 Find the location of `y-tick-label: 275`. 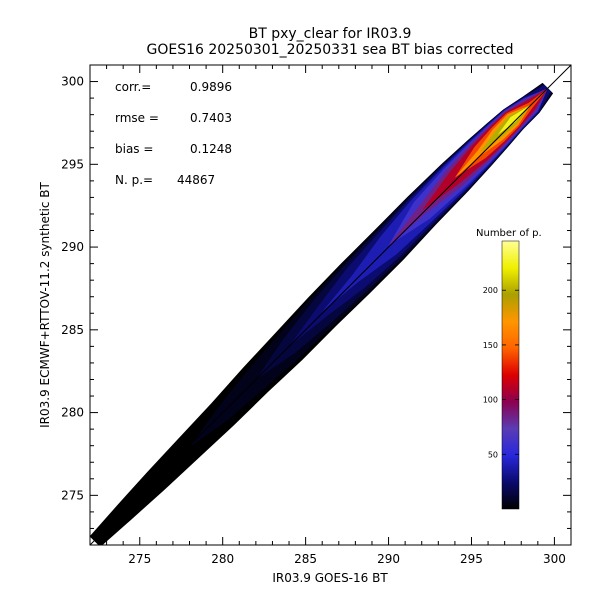

y-tick-label: 275 is located at coordinates (72, 495).